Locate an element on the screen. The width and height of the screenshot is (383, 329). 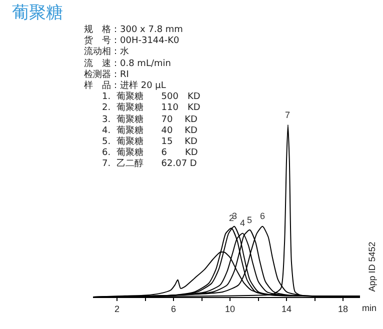
annotation: 5. 葡聚糖 15 KD is located at coordinates (150, 141).